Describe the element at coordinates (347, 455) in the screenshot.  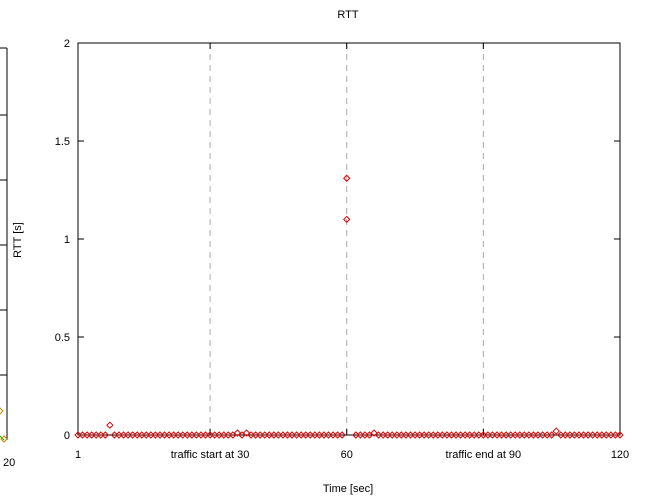
I see `x-tick-label: 60` at that location.